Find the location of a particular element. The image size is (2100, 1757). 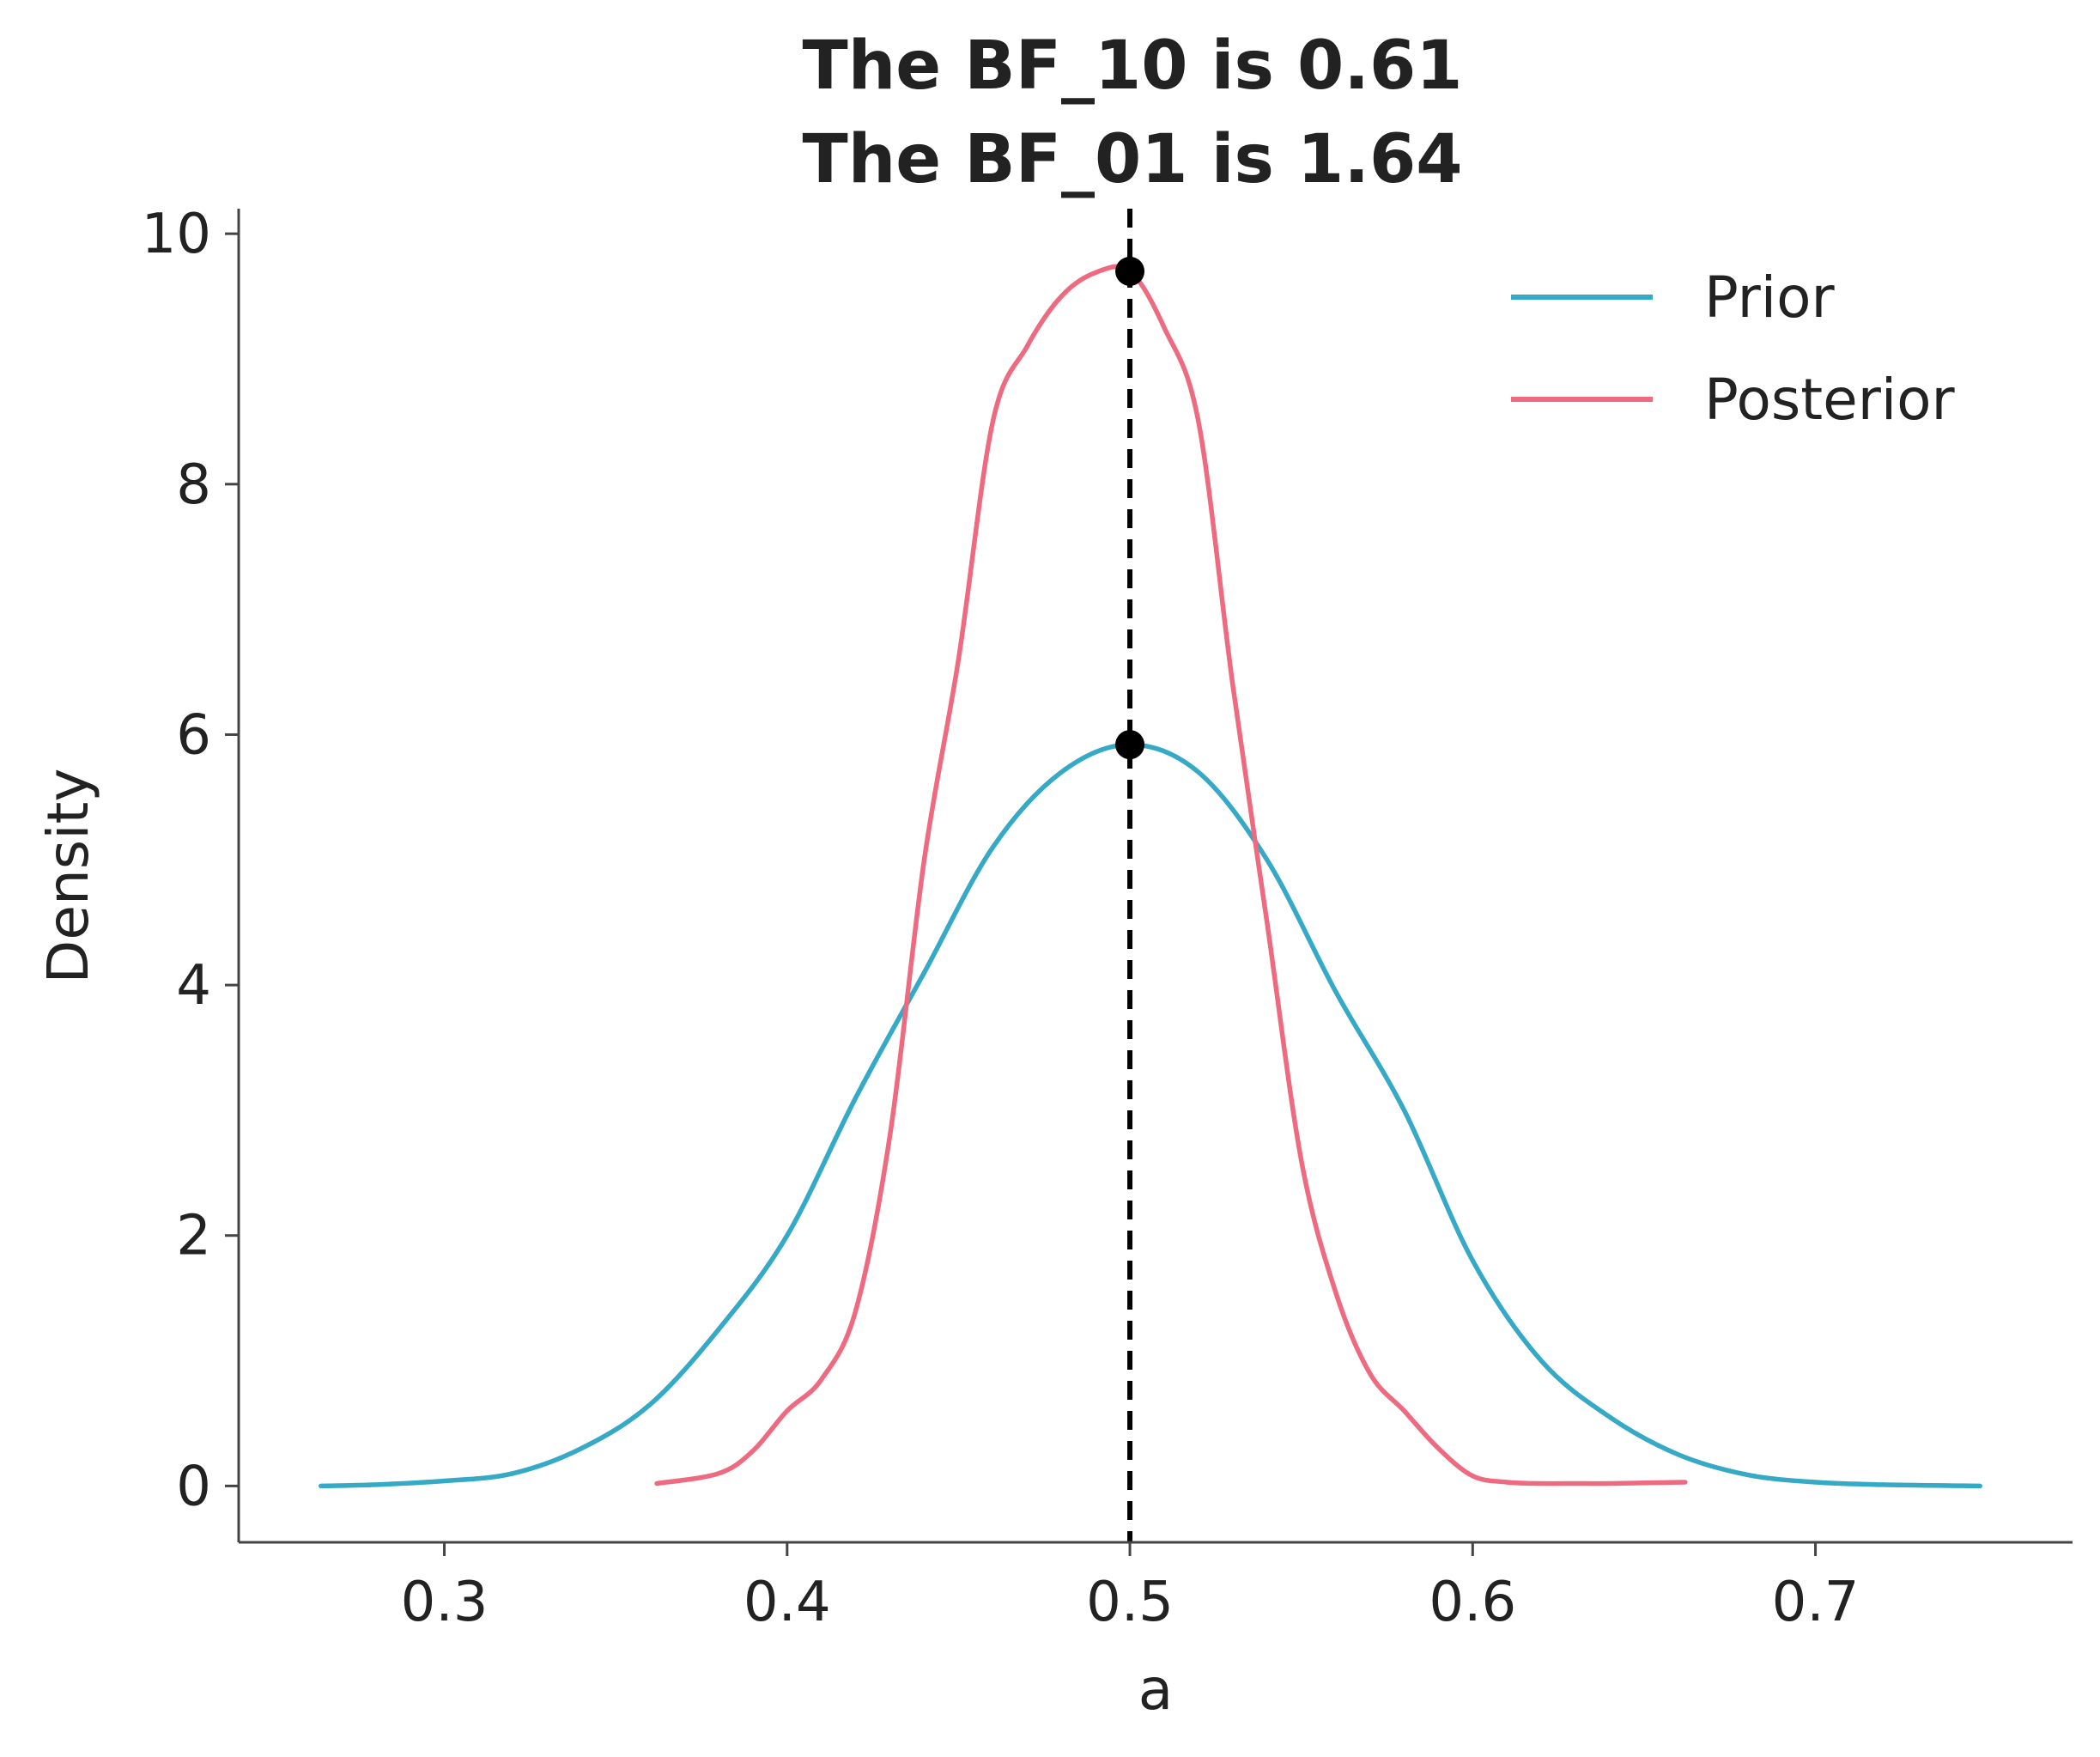

x-axis-label: a is located at coordinates (1155, 1690).